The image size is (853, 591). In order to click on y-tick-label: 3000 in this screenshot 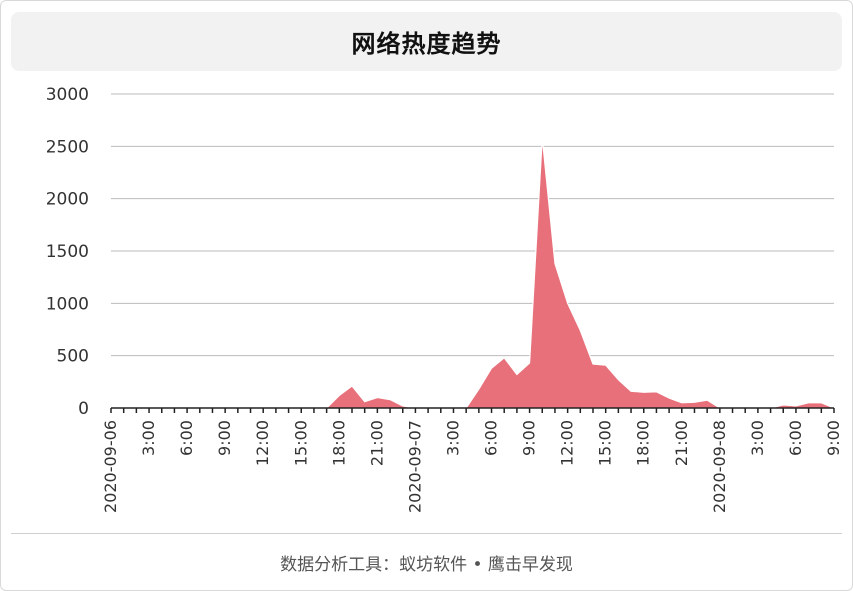, I will do `click(67, 95)`.